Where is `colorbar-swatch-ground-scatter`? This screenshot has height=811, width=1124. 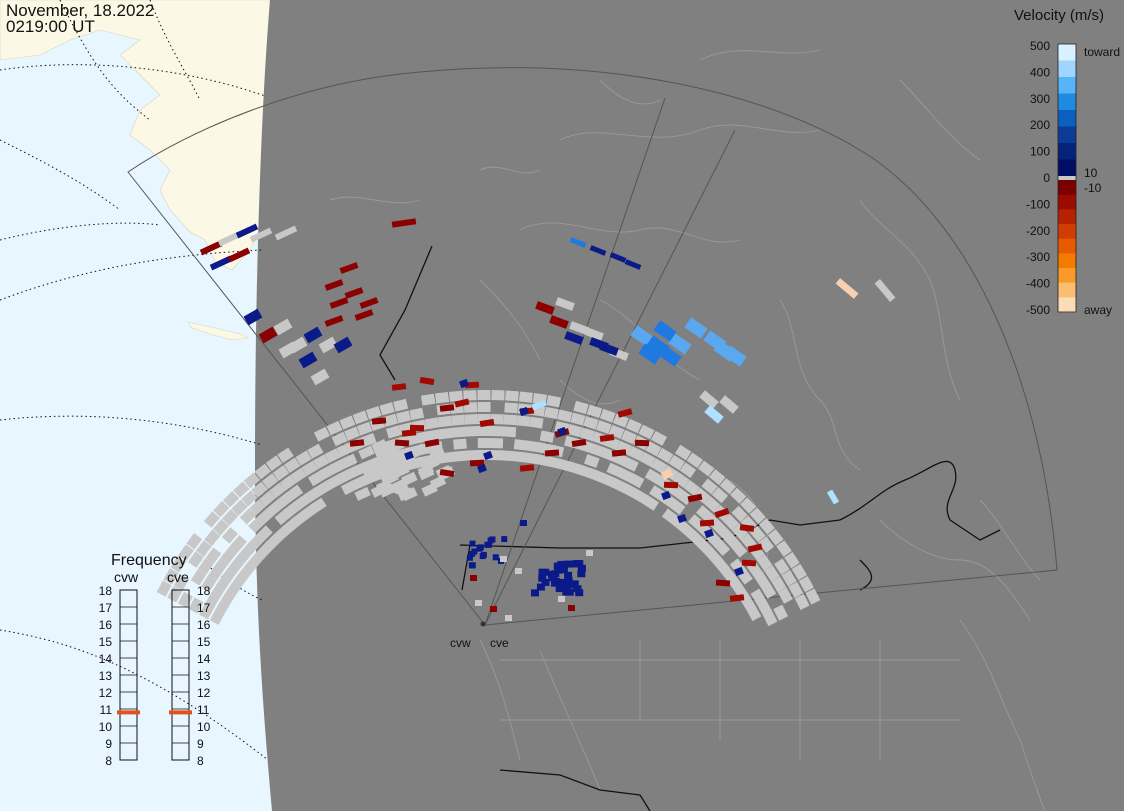
colorbar-swatch-ground-scatter is located at coordinates (1067, 178).